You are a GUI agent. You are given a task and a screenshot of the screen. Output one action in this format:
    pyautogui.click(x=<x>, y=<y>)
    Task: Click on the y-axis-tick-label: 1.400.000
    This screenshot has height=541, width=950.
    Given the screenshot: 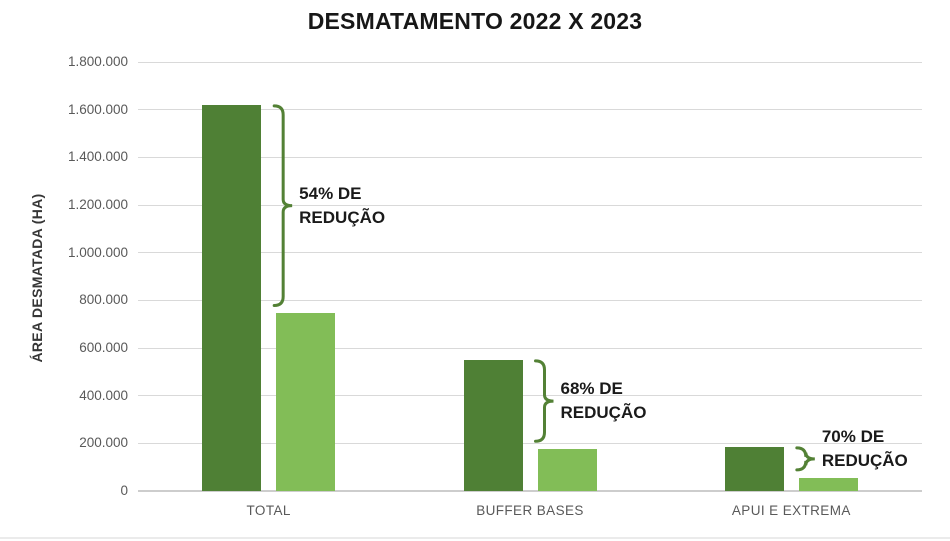 What is the action you would take?
    pyautogui.click(x=97, y=157)
    